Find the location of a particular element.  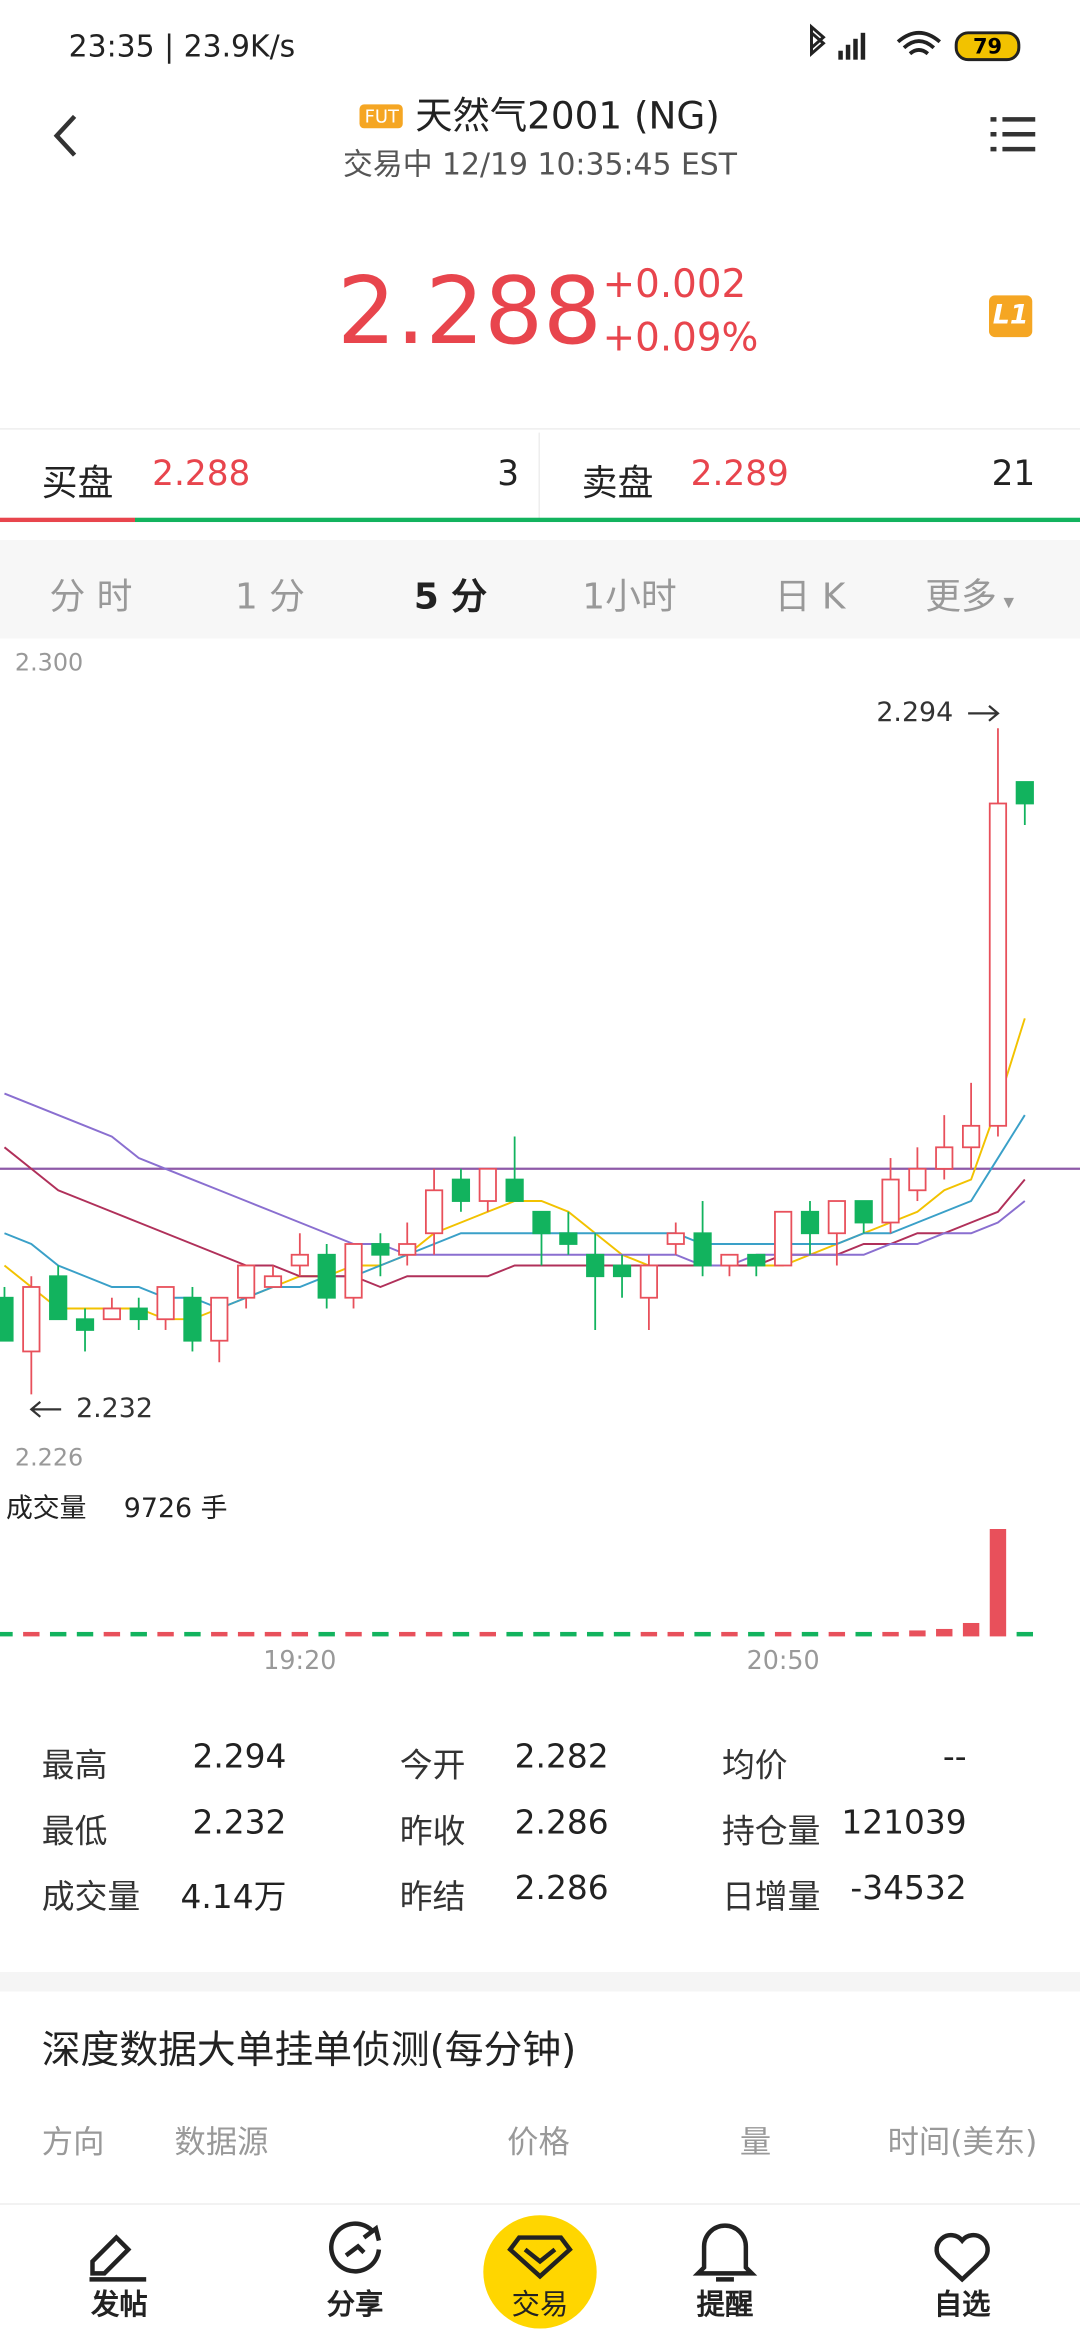

stat-label: 成交量 is located at coordinates (91, 1898).